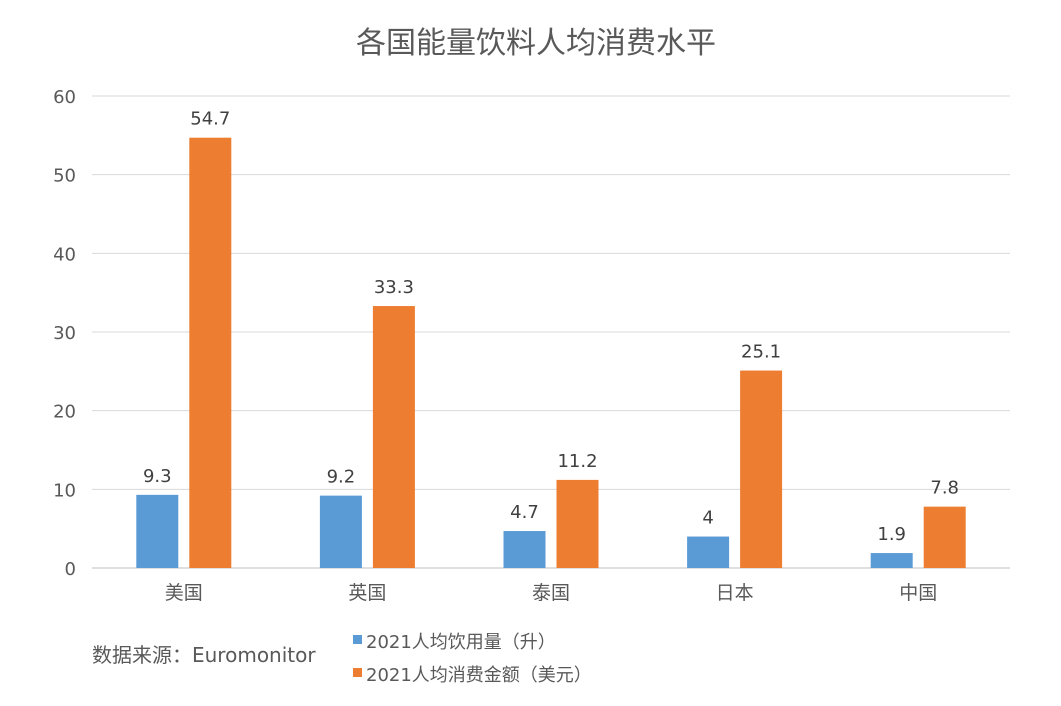 The image size is (1061, 706). I want to click on x-tick-label: 英国, so click(367, 593).